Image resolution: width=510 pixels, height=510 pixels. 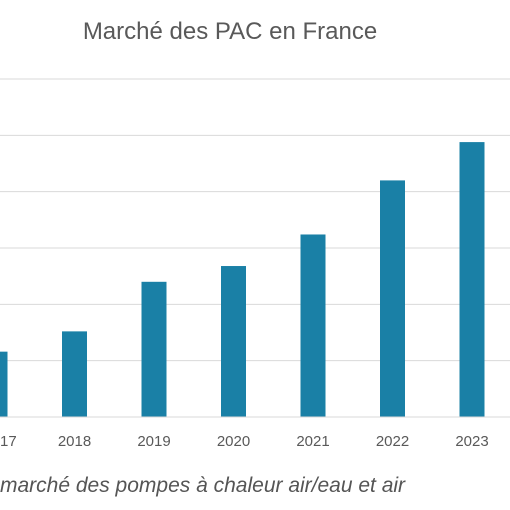 What do you see at coordinates (8, 441) in the screenshot?
I see `x-tick-label-17: 17` at bounding box center [8, 441].